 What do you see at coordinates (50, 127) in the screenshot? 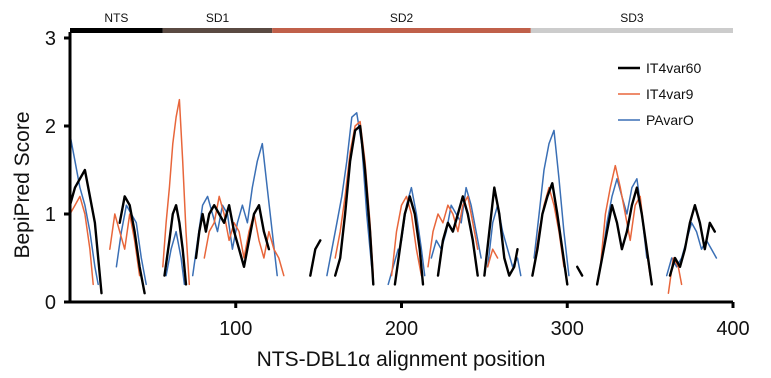
I see `y-tick-label: 2` at bounding box center [50, 127].